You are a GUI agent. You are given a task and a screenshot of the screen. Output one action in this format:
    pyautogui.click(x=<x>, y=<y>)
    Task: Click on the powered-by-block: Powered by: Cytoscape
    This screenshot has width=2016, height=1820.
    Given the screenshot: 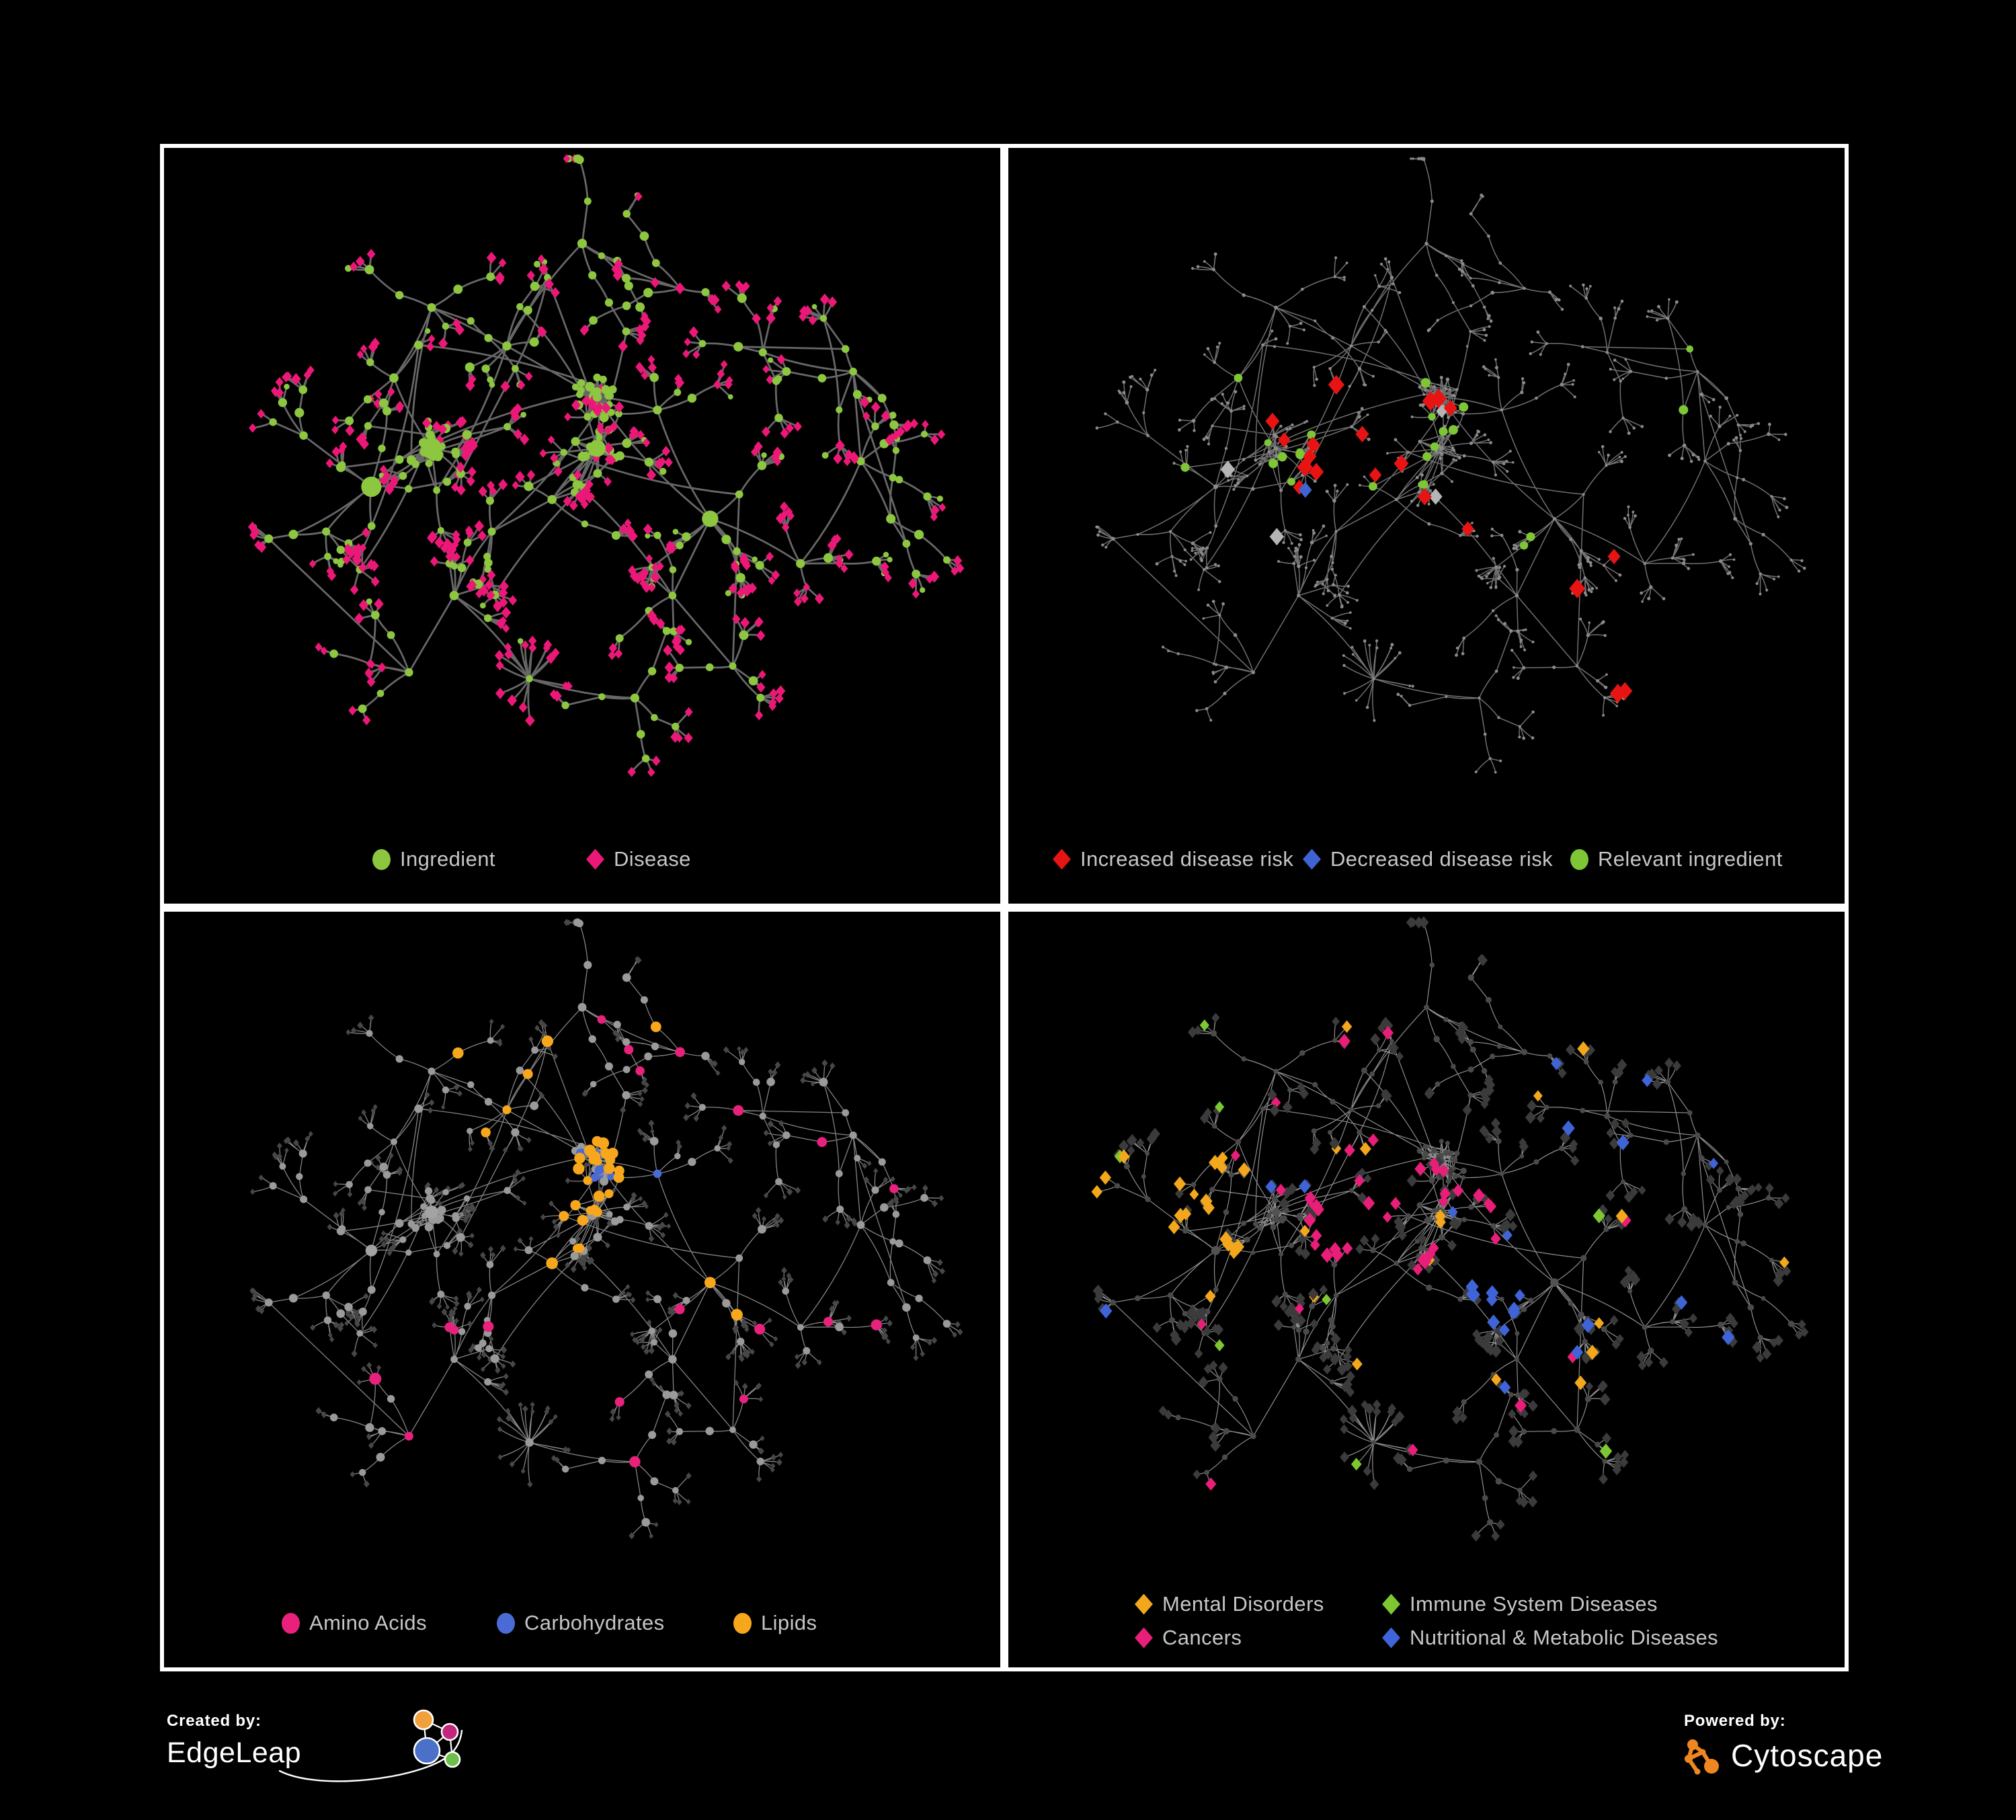 What is the action you would take?
    pyautogui.click(x=1838, y=1759)
    